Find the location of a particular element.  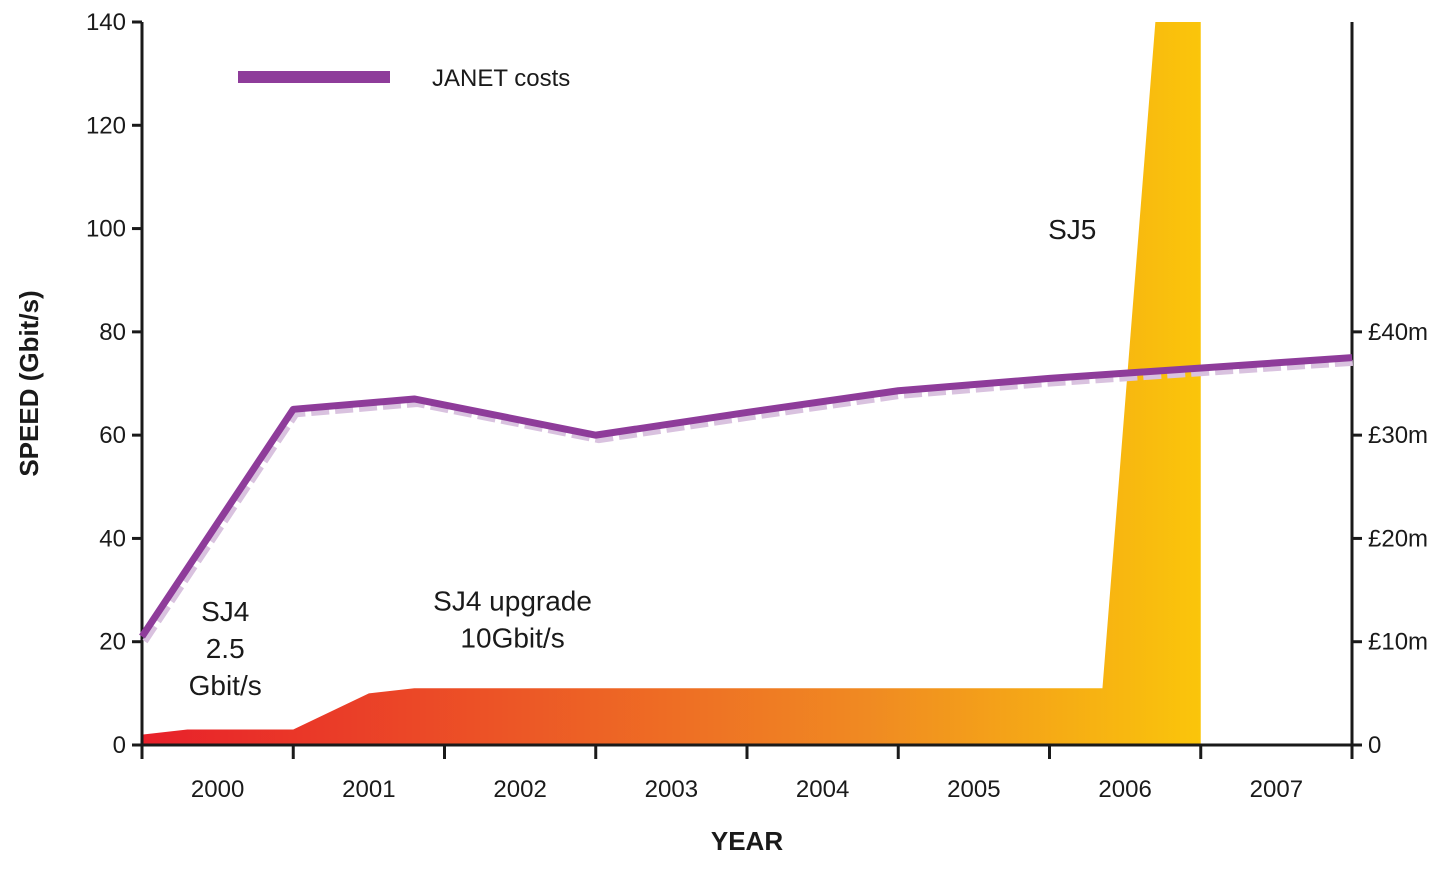

annotation-text: 2.5 is located at coordinates (225, 648).